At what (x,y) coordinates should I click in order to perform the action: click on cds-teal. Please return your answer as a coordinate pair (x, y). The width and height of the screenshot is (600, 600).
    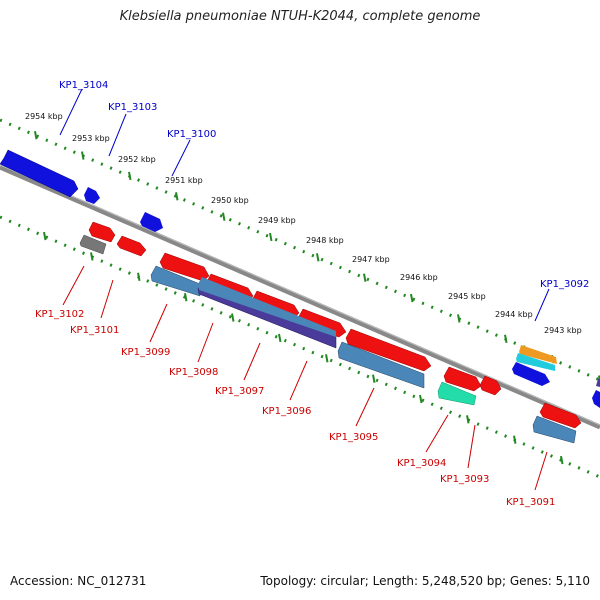
    Looking at the image, I should click on (457, 393).